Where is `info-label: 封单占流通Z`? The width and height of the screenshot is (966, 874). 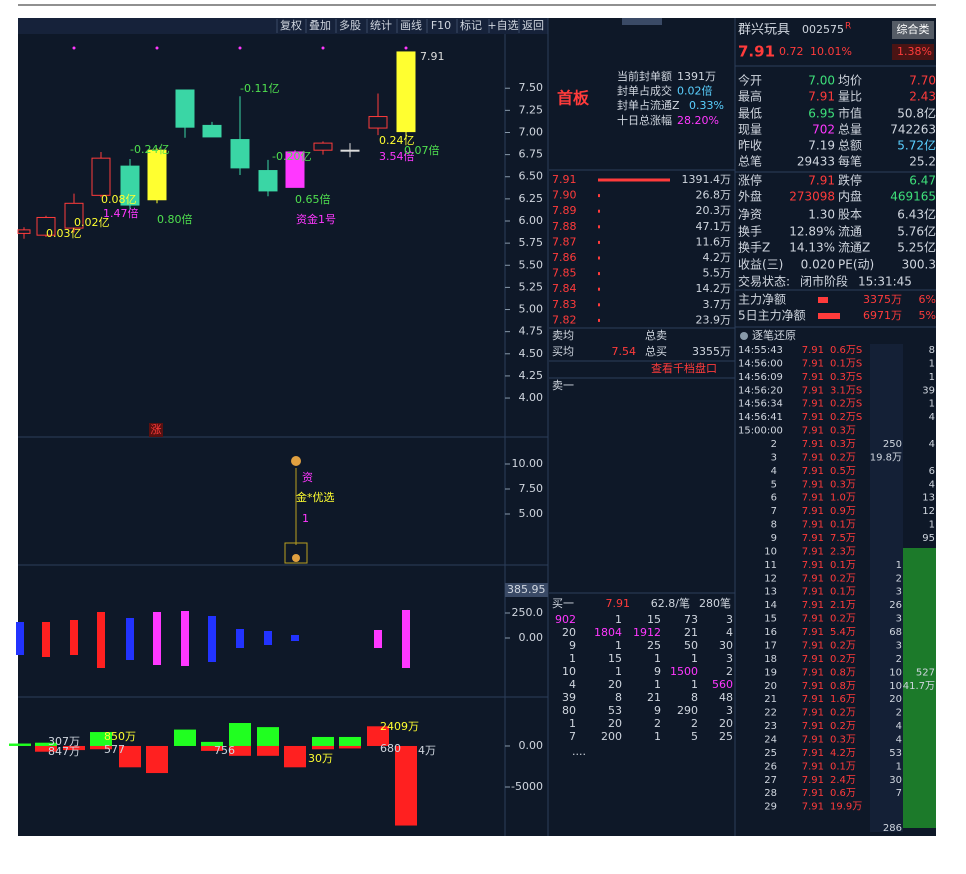
info-label: 封单占流通Z is located at coordinates (648, 105).